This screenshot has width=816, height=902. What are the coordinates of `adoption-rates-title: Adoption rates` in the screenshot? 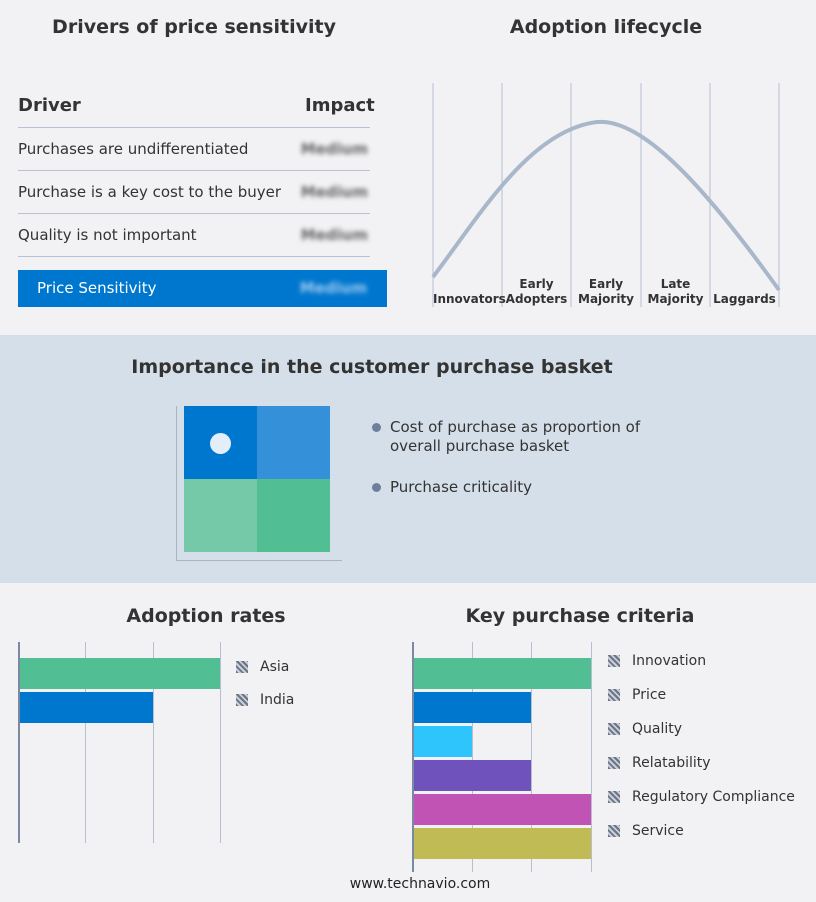 It's located at (206, 616).